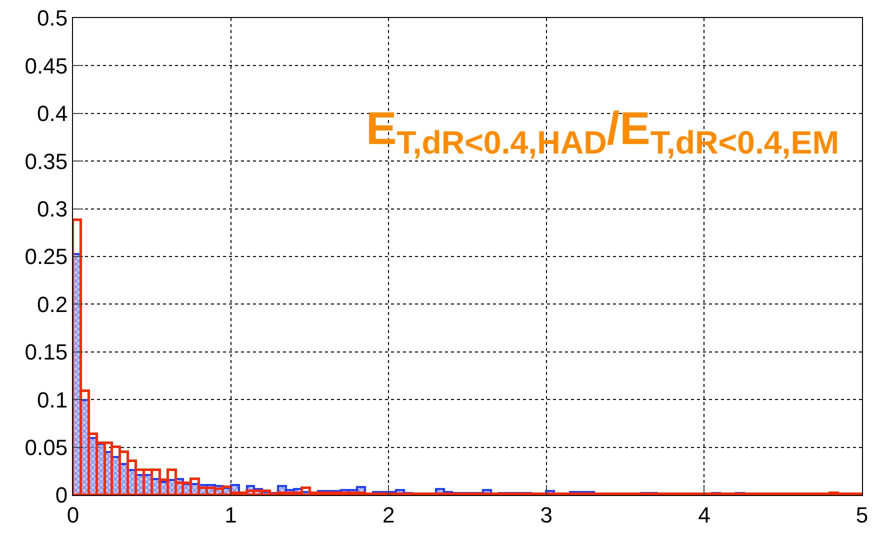 Image resolution: width=874 pixels, height=533 pixels. What do you see at coordinates (46, 352) in the screenshot?
I see `y-tick-label: 0.15` at bounding box center [46, 352].